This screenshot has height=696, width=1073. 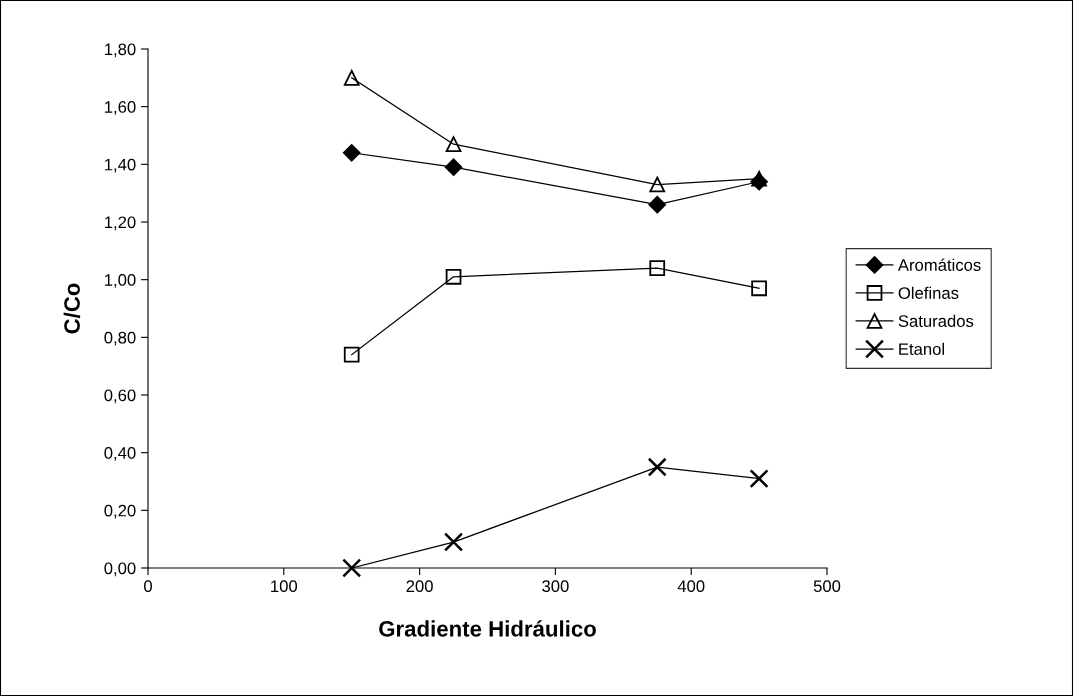 What do you see at coordinates (922, 349) in the screenshot?
I see `legend-label: Etanol` at bounding box center [922, 349].